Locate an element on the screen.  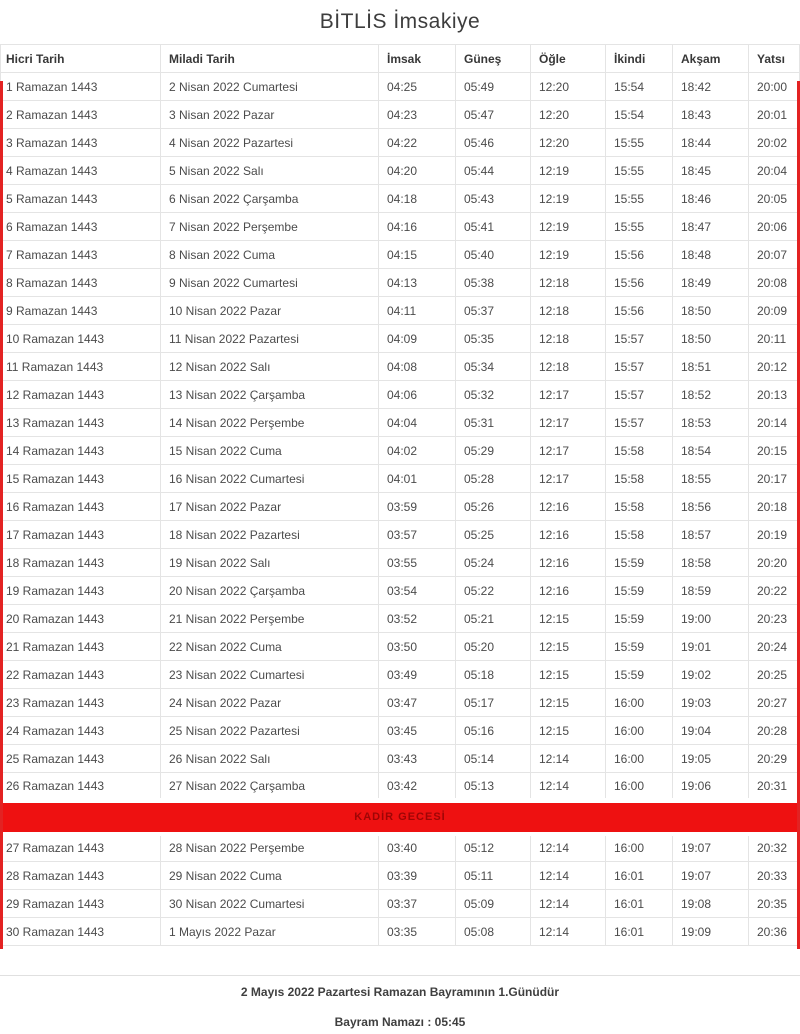
table-cell: 05:08 is located at coordinates (493, 931).